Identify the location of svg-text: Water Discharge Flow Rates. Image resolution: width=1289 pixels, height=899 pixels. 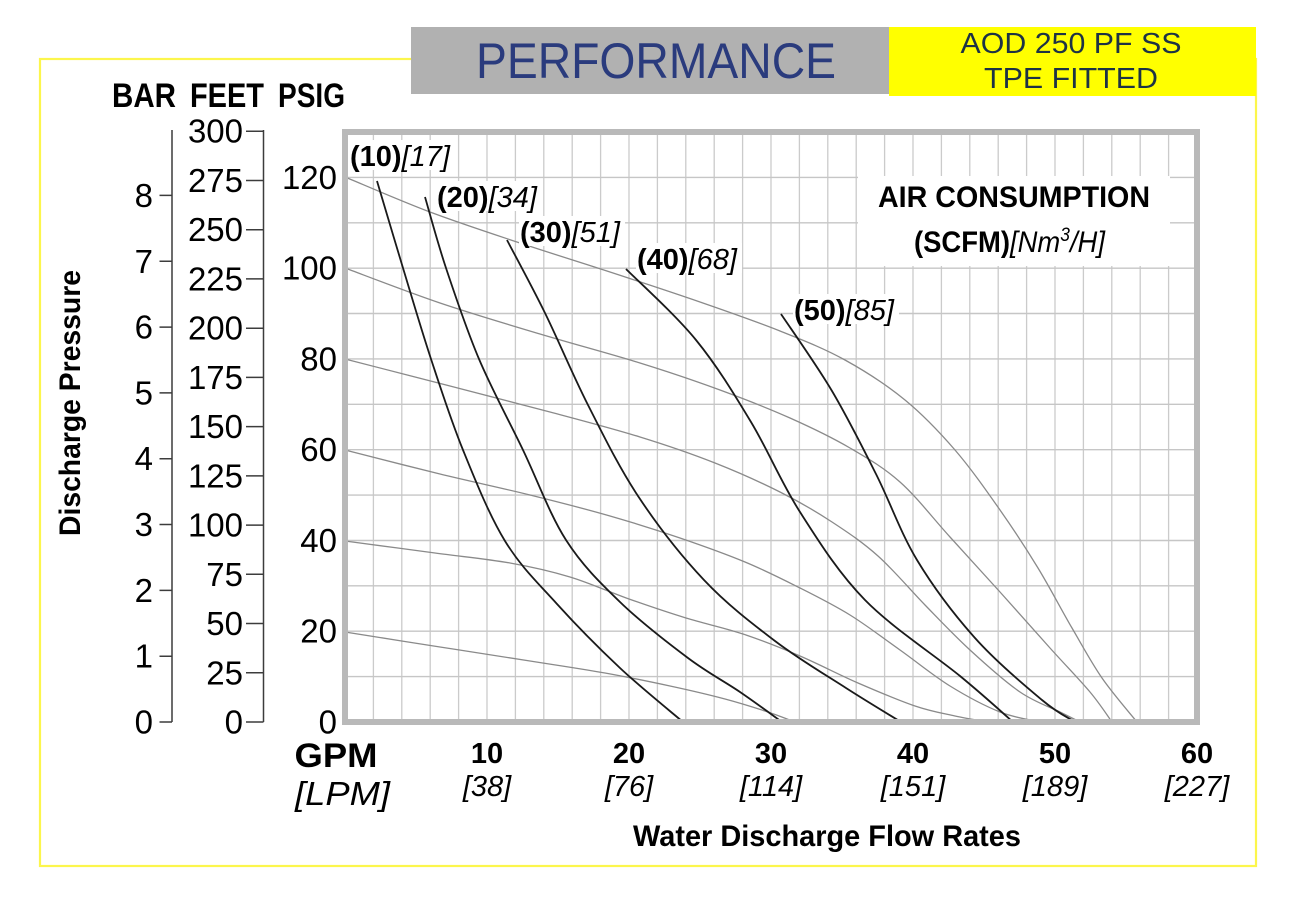
(827, 836).